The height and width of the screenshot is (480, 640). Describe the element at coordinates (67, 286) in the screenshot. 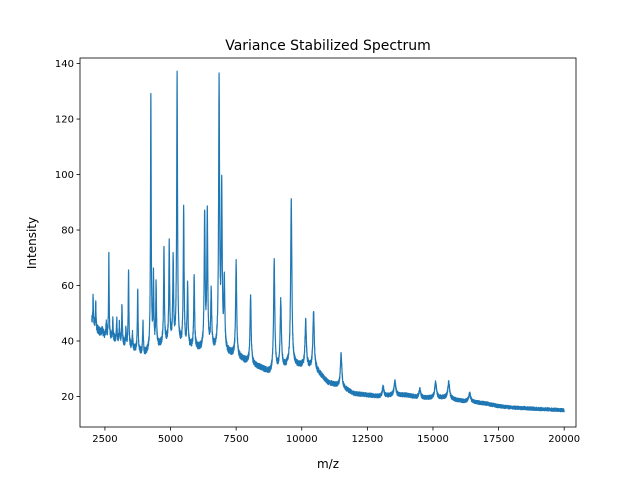

I see `y-tick-label: 60` at that location.